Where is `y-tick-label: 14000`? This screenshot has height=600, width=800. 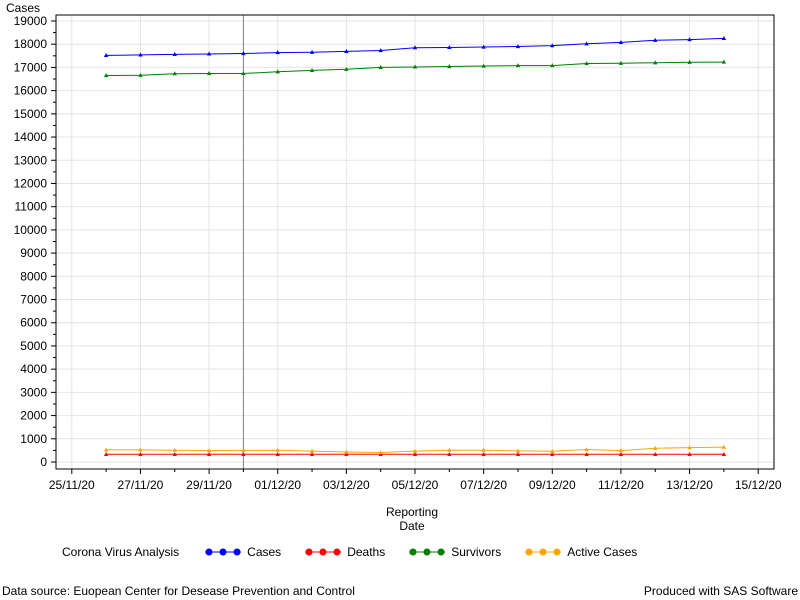
y-tick-label: 14000 is located at coordinates (31, 137).